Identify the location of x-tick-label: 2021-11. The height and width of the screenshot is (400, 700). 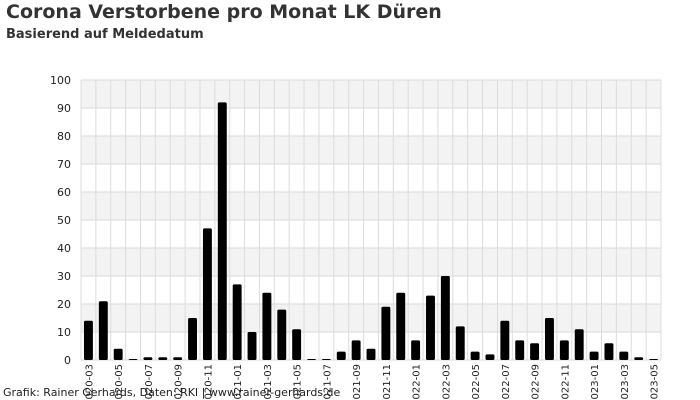
(387, 382).